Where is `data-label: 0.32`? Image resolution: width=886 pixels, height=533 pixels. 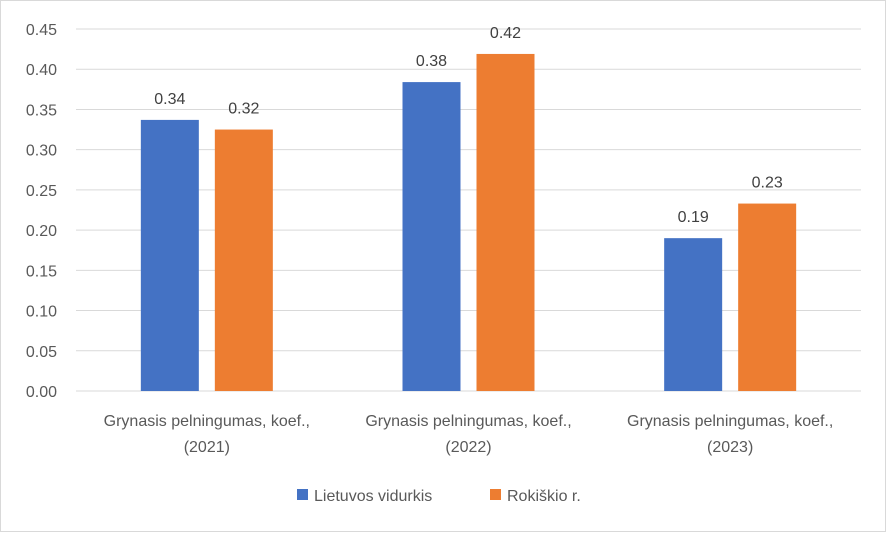 data-label: 0.32 is located at coordinates (243, 109).